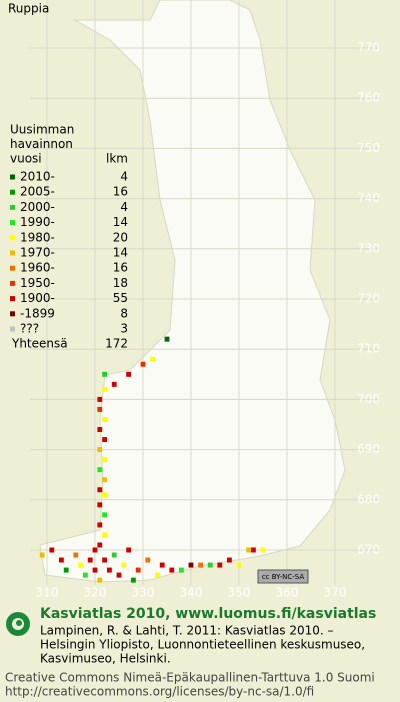 The image size is (400, 702). I want to click on legend-label: ???, so click(29, 329).